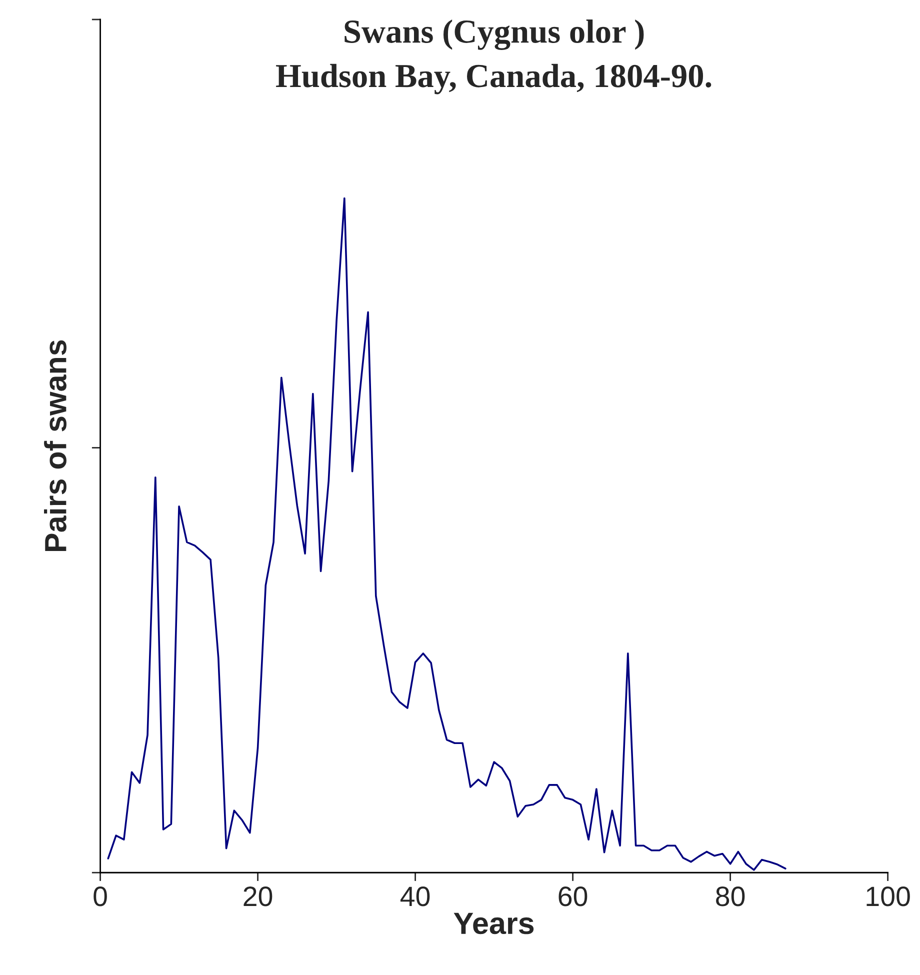  Describe the element at coordinates (888, 896) in the screenshot. I see `x-tick-label: 100` at that location.